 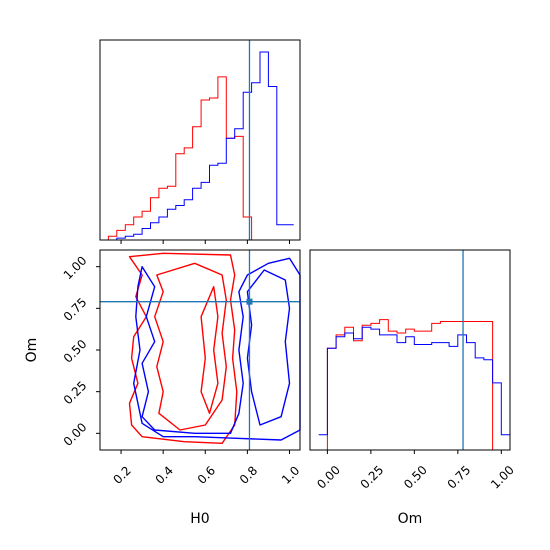 What do you see at coordinates (209, 350) in the screenshot?
I see `contour-red-core` at bounding box center [209, 350].